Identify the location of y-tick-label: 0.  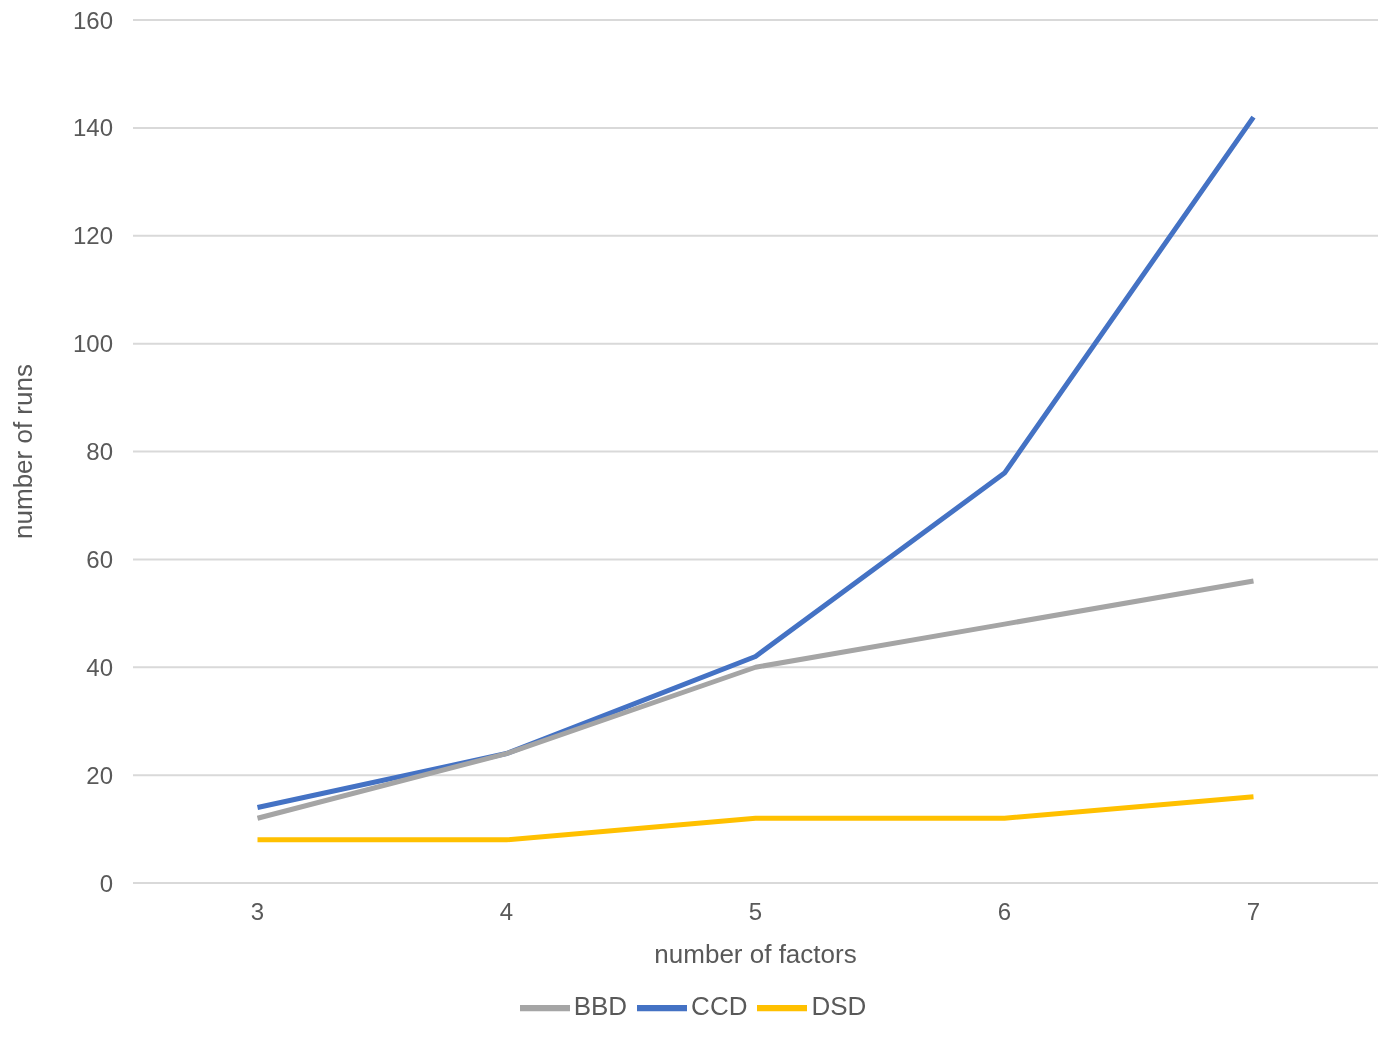
(106, 883).